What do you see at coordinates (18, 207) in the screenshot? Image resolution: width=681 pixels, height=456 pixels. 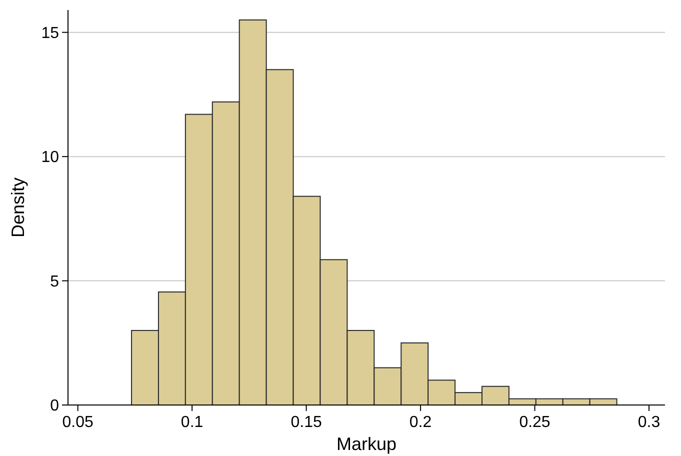 I see `y-axis-title: Density` at bounding box center [18, 207].